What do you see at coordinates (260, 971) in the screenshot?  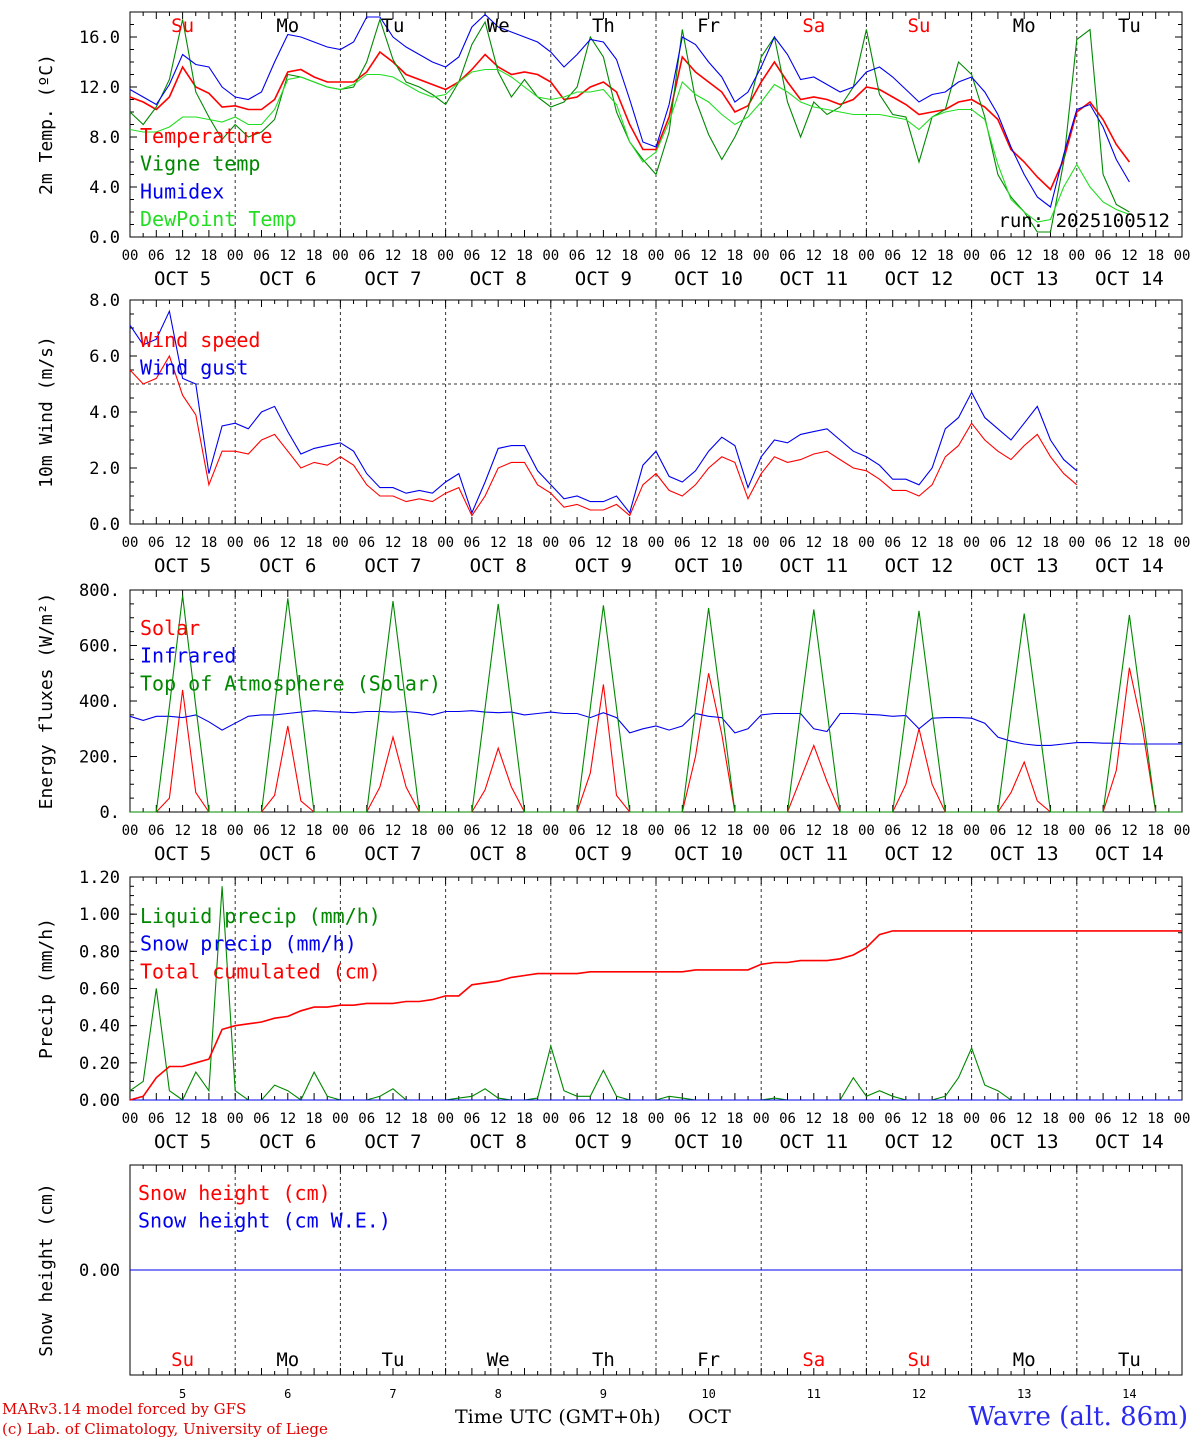 I see `legend-entry: Total cumulated (cm)` at bounding box center [260, 971].